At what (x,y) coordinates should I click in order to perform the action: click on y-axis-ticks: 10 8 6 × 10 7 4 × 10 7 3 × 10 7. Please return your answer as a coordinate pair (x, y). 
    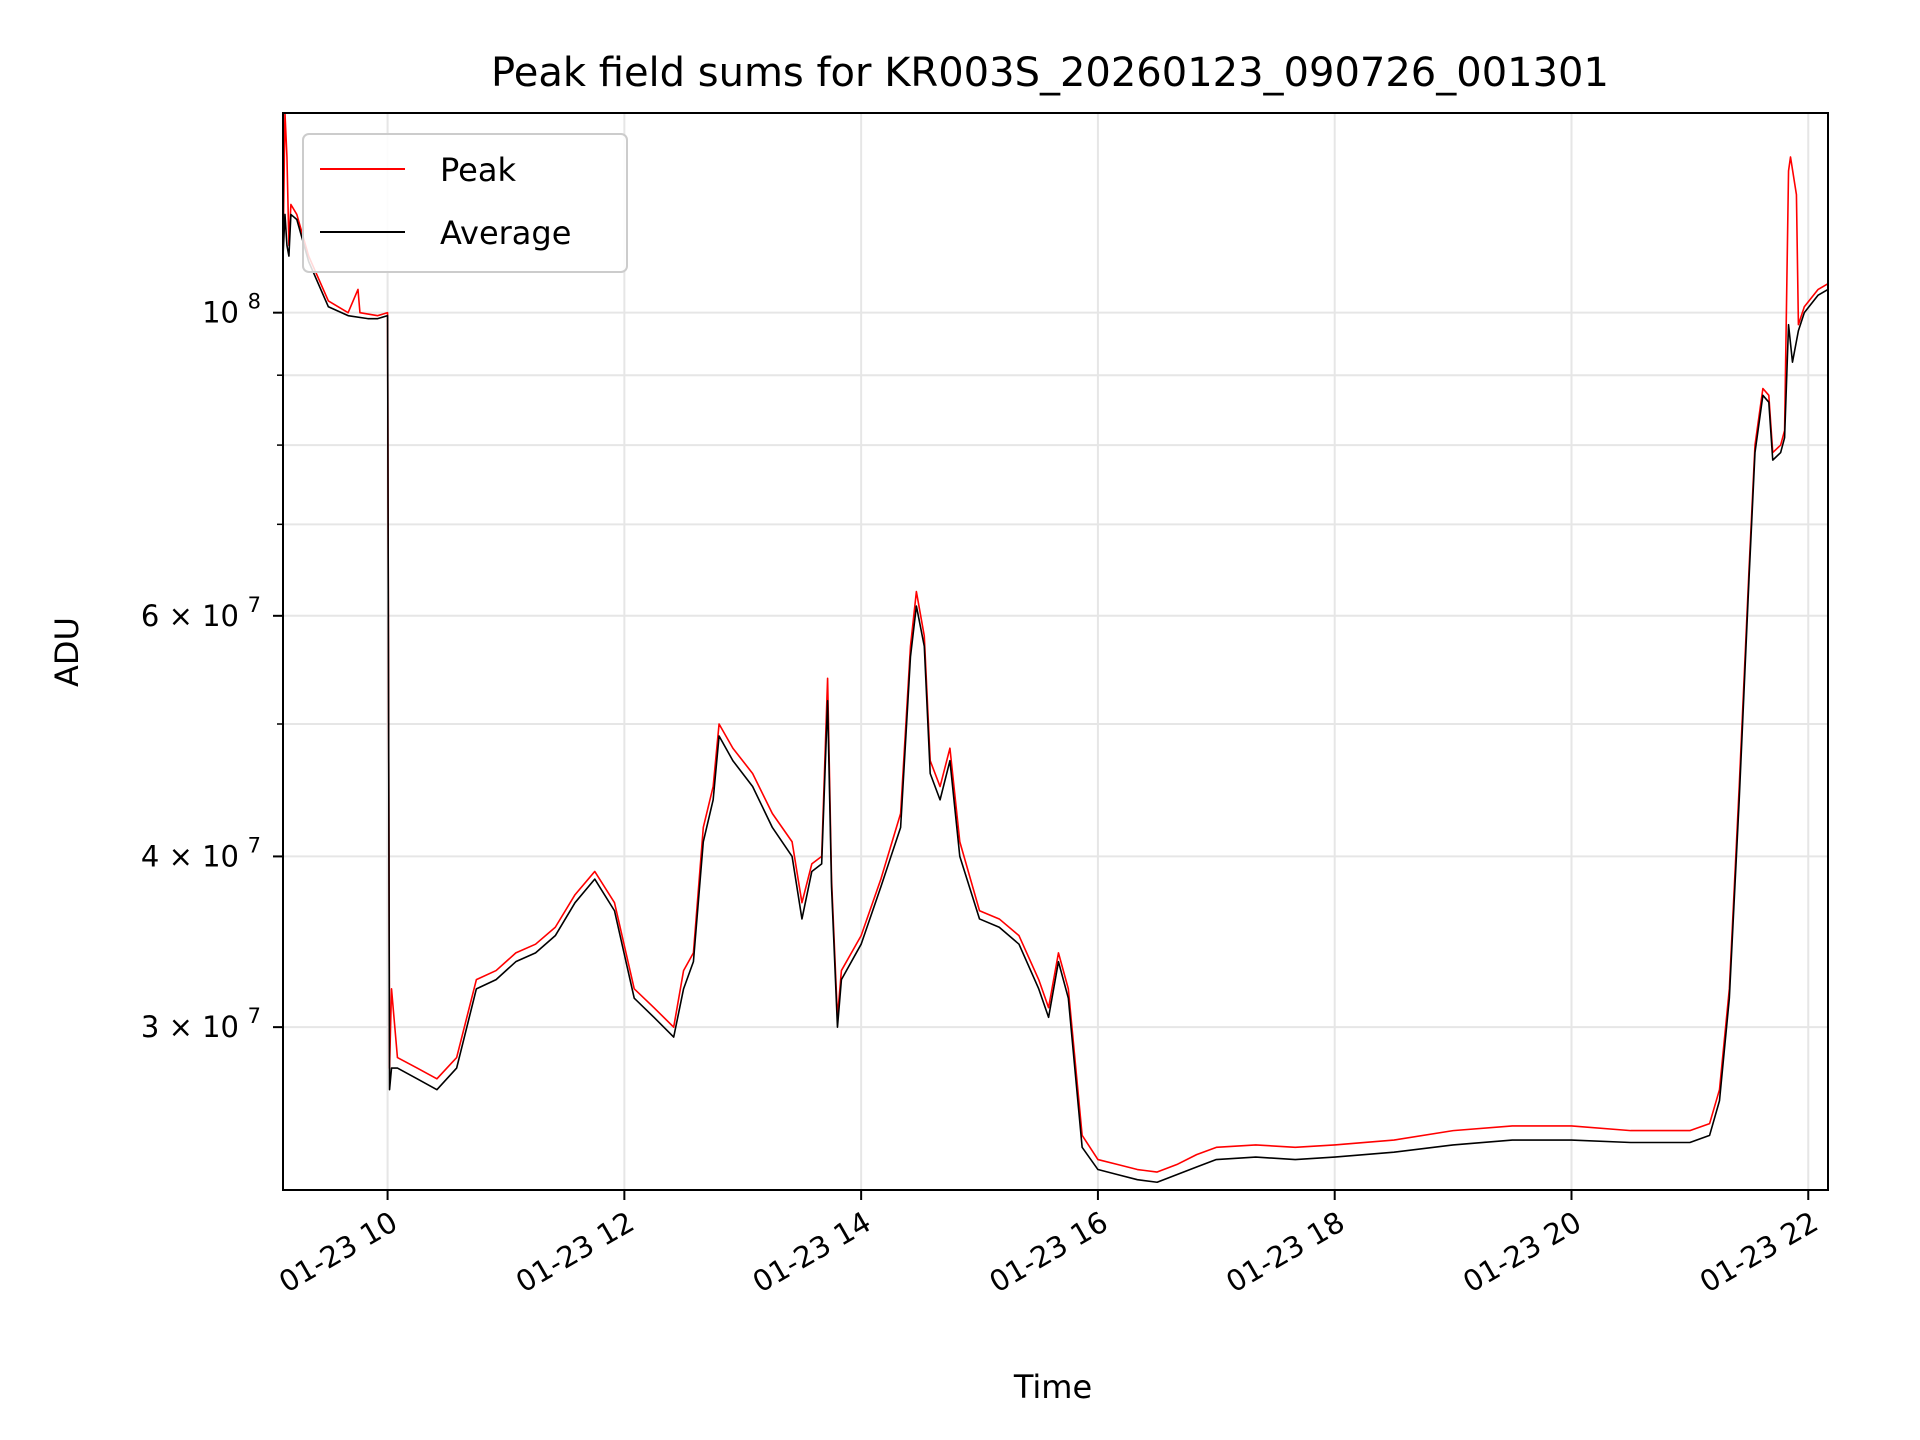
    Looking at the image, I should click on (212, 667).